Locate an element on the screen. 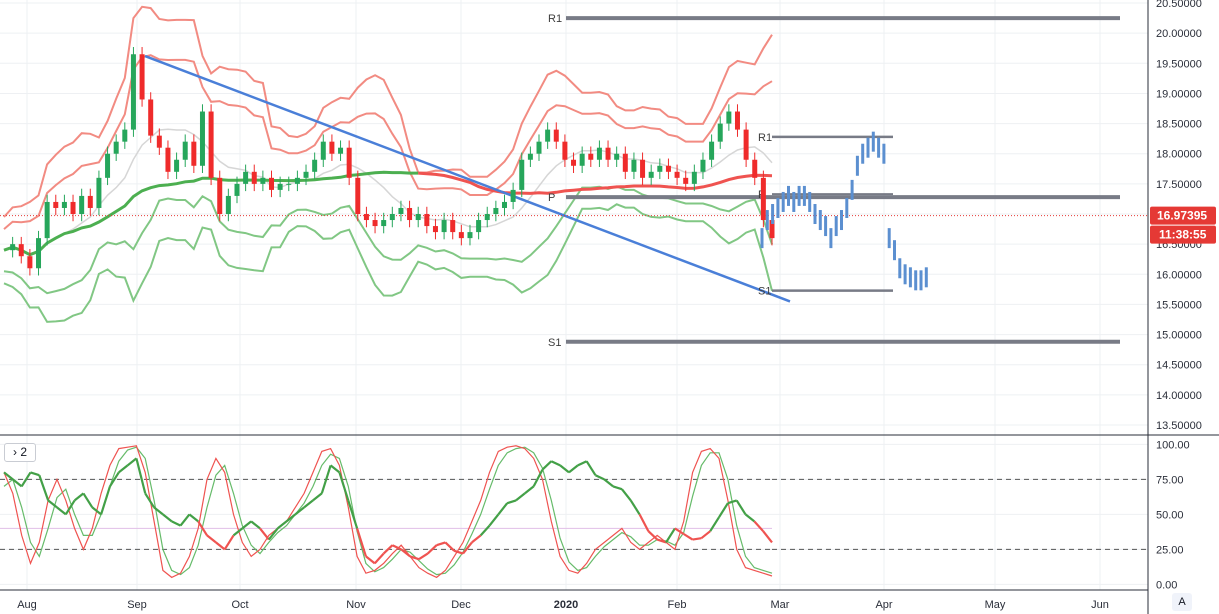 Image resolution: width=1219 pixels, height=614 pixels. countdown-tag-text: 11:38:55 is located at coordinates (1183, 235).